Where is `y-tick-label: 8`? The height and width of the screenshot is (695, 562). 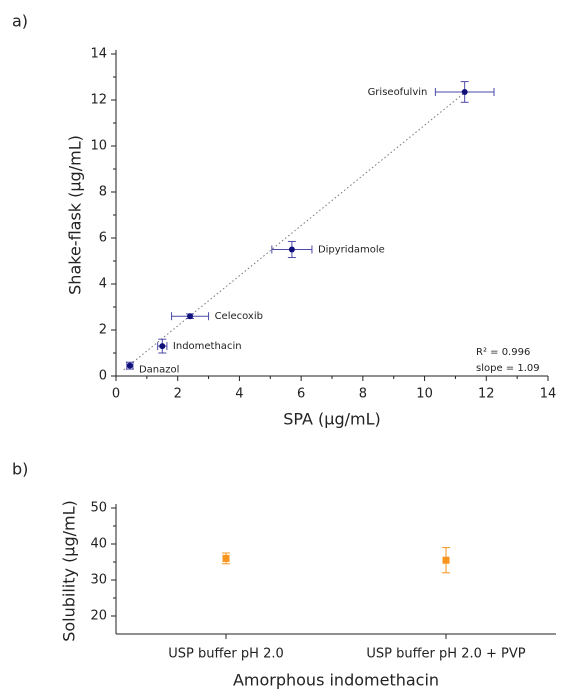
y-tick-label: 8 is located at coordinates (103, 192).